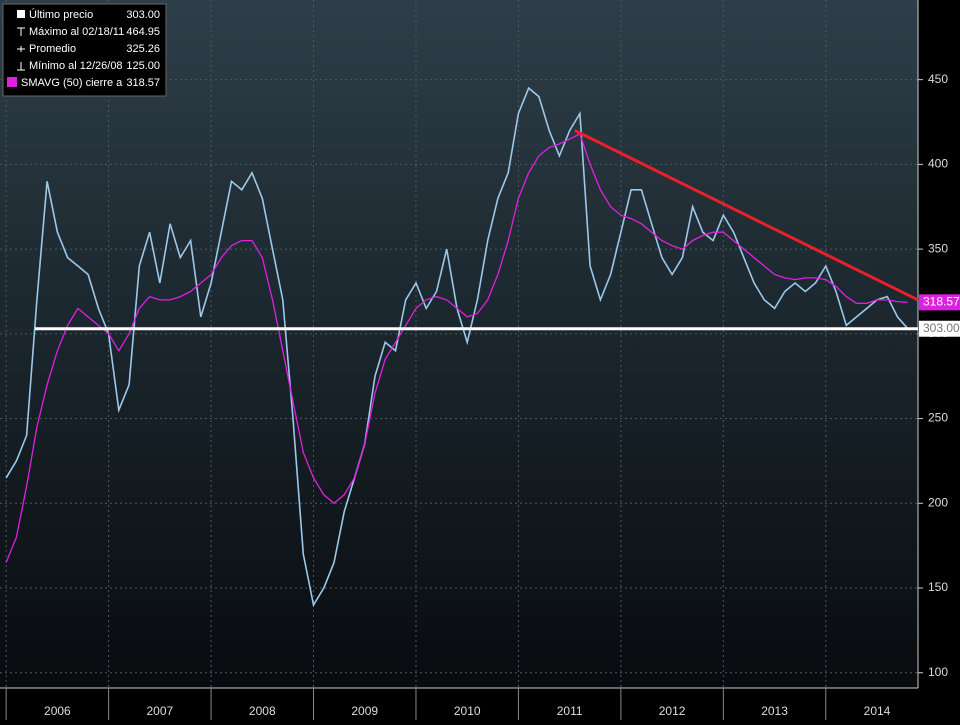  What do you see at coordinates (774, 711) in the screenshot?
I see `x-tick-label: 2013` at bounding box center [774, 711].